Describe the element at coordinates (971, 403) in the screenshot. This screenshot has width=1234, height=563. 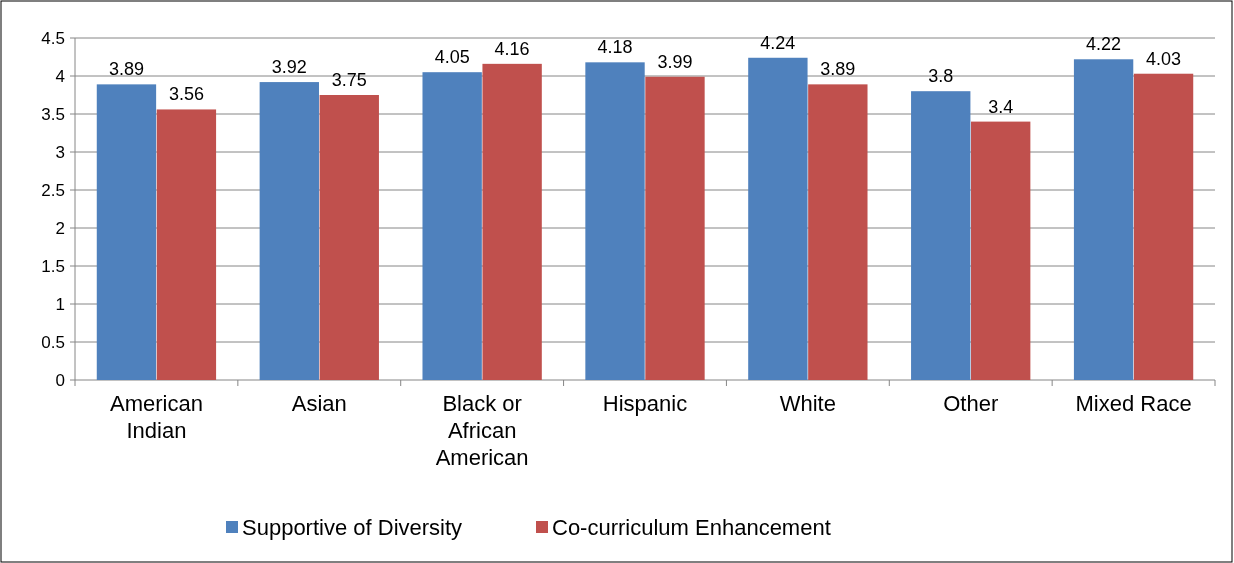
I see `x-tick-label: Other` at that location.